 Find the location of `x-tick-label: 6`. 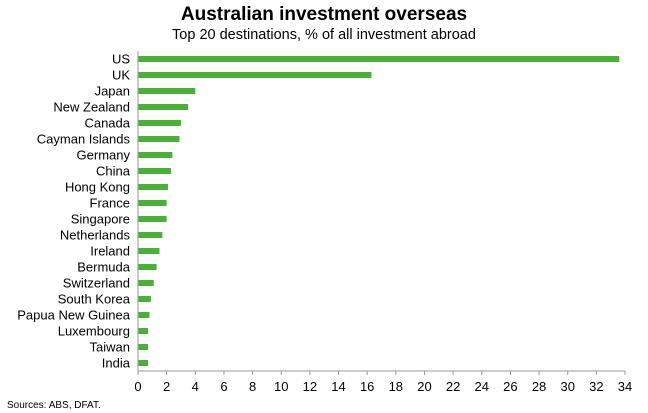

x-tick-label: 6 is located at coordinates (223, 386).